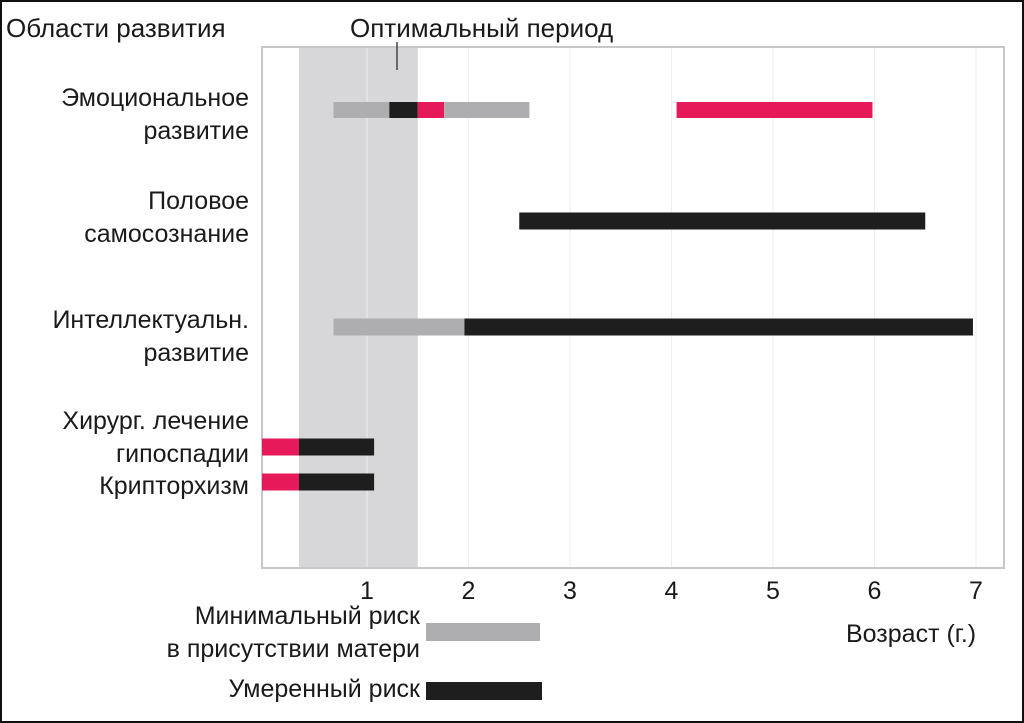 This screenshot has width=1024, height=723. I want to click on x-tick-label-3: 3, so click(570, 591).